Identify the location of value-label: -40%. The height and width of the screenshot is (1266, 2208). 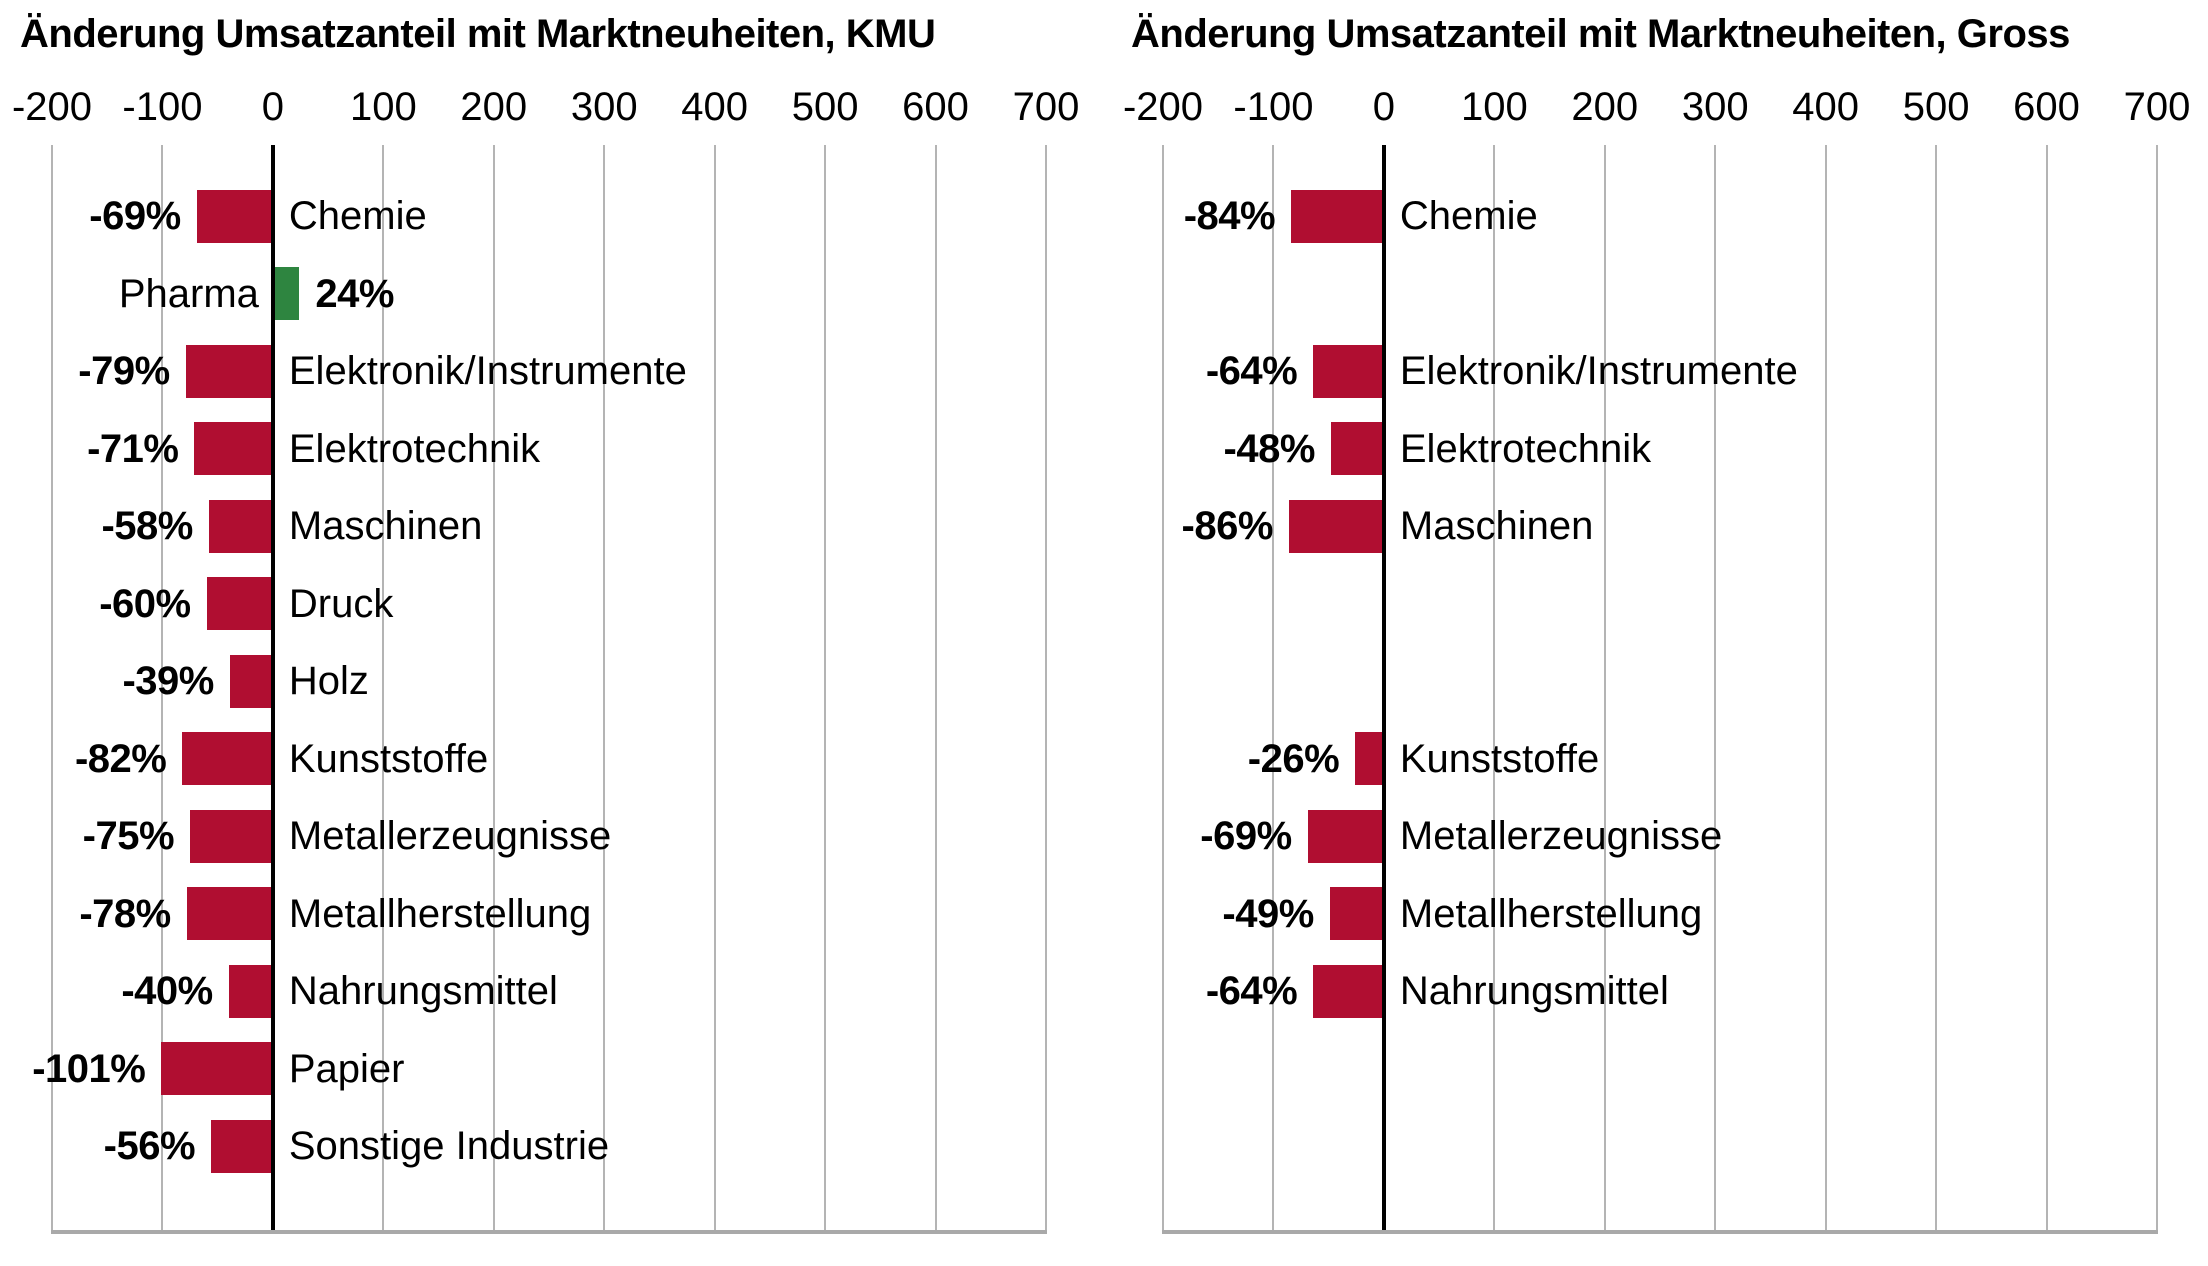
(167, 991).